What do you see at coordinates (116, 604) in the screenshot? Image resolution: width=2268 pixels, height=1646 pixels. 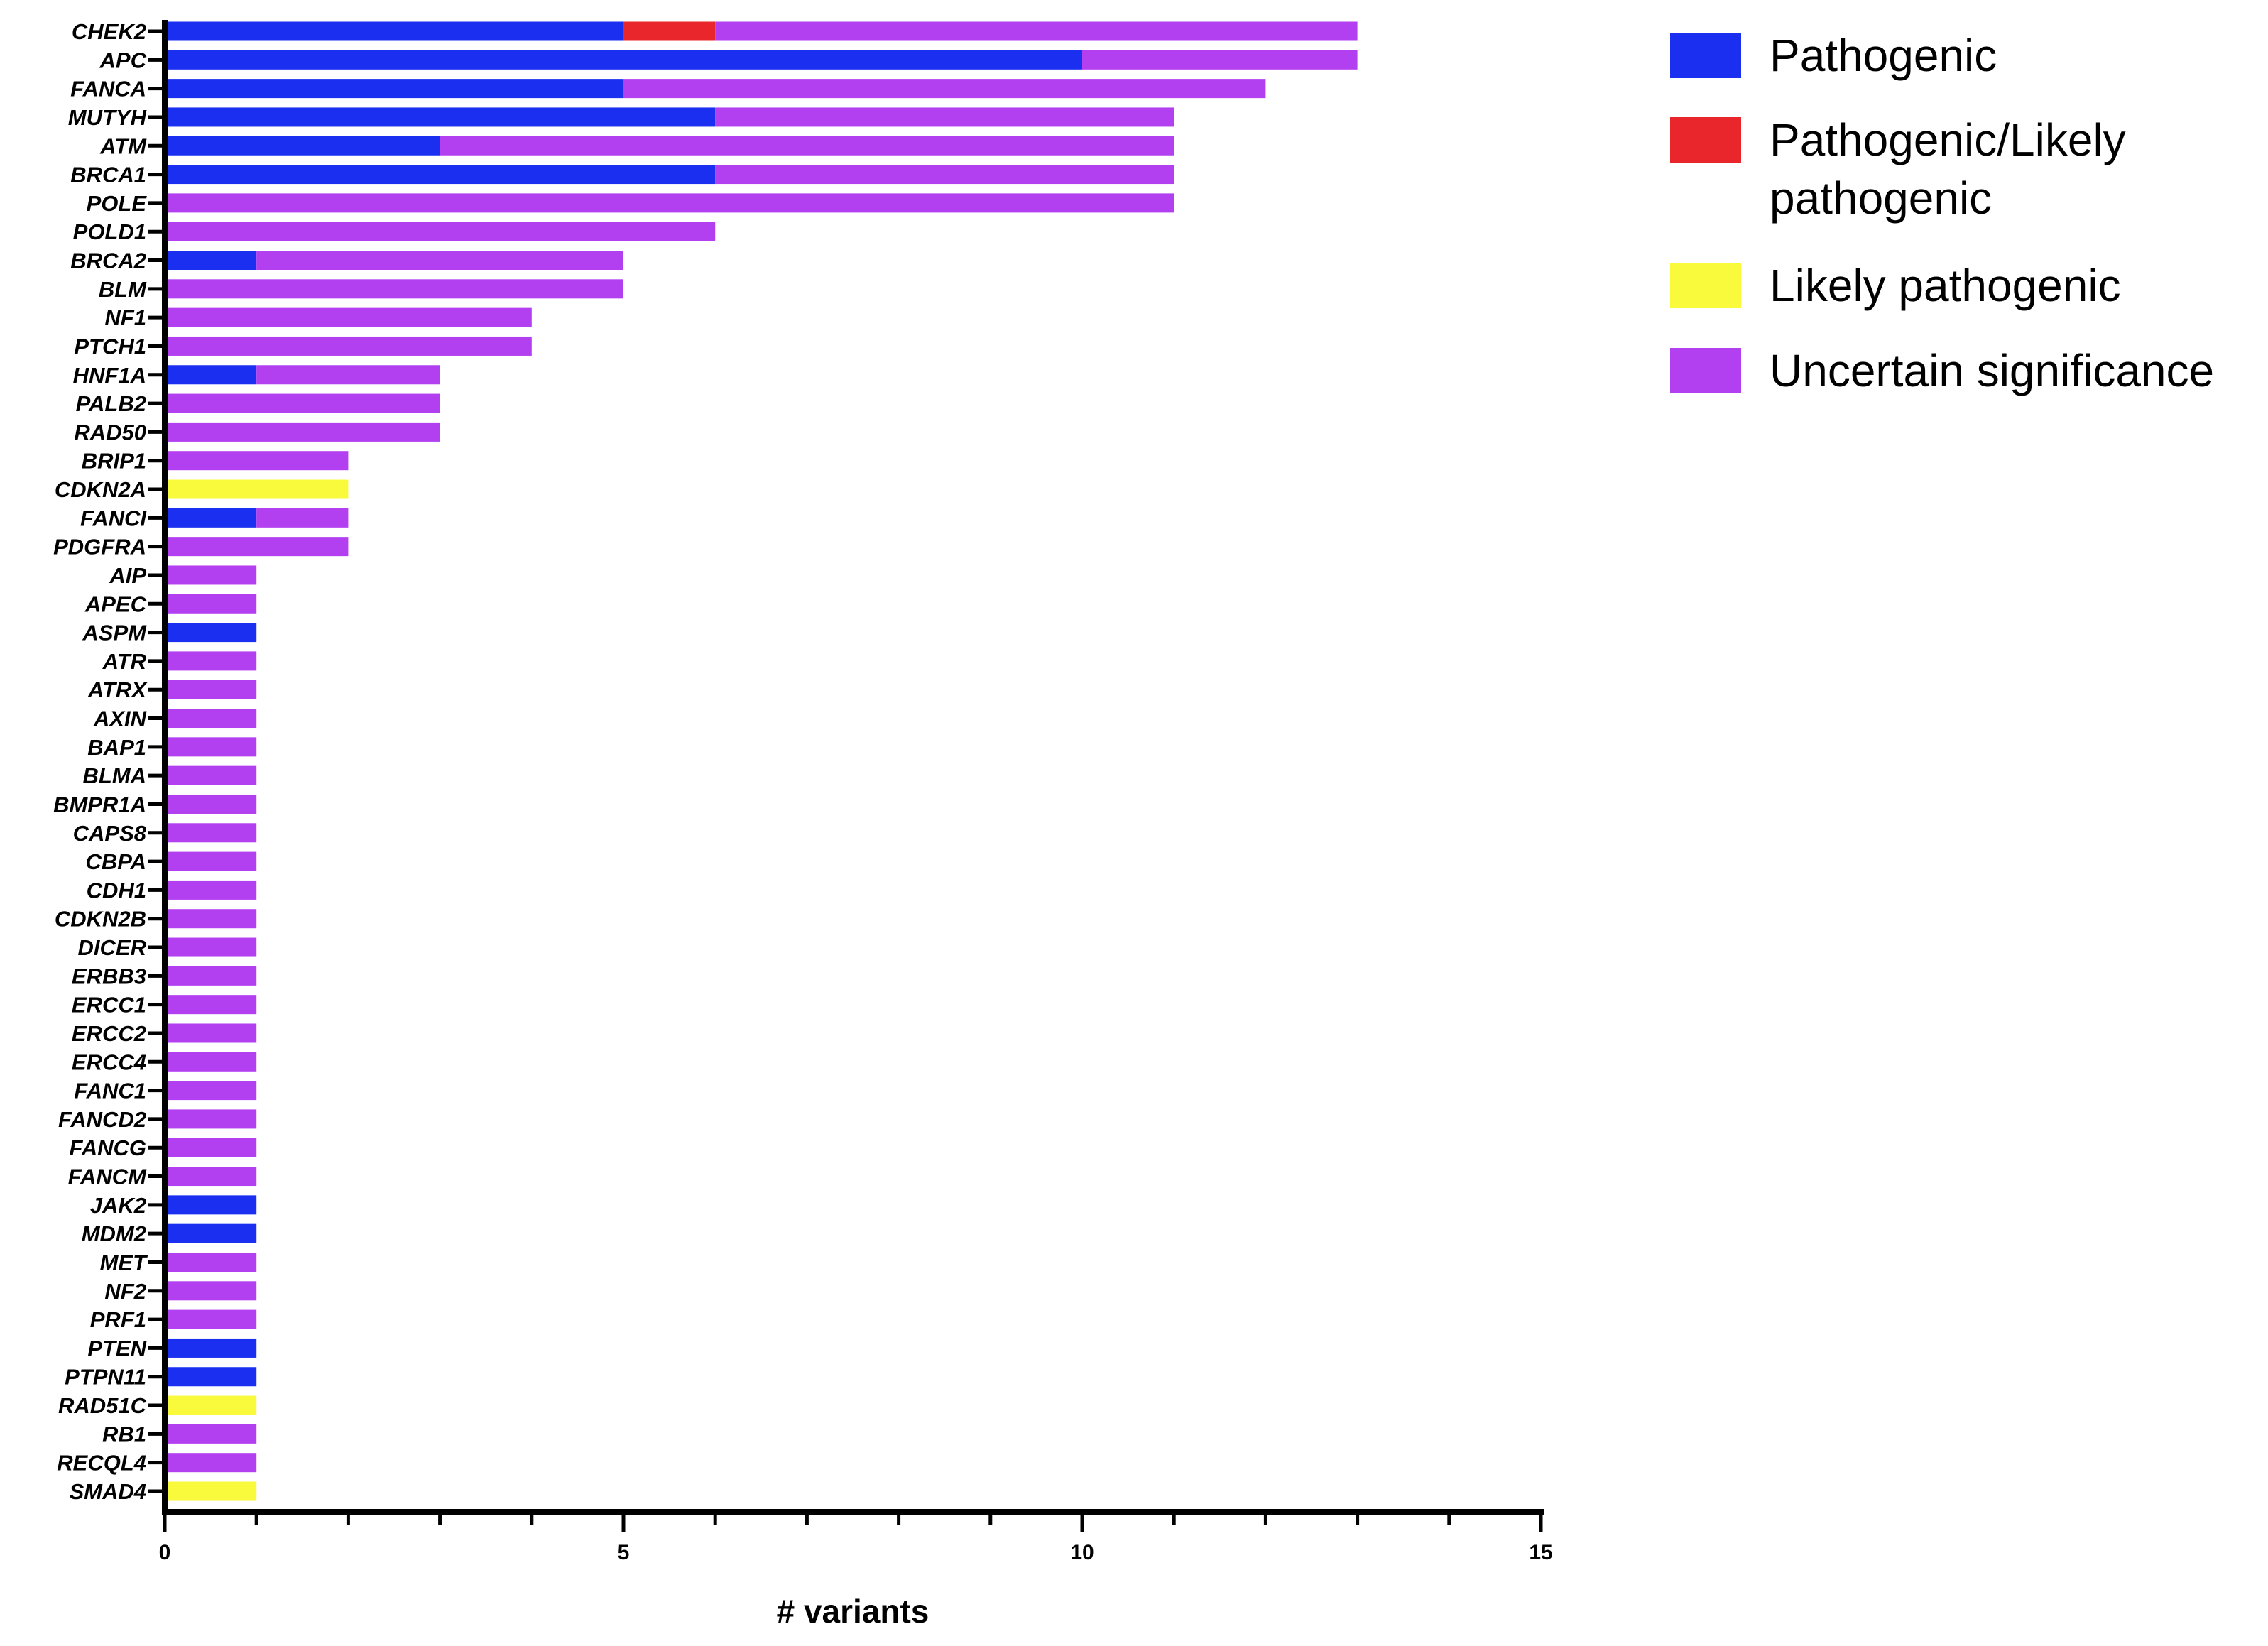 I see `gene-label-apec: APEC` at bounding box center [116, 604].